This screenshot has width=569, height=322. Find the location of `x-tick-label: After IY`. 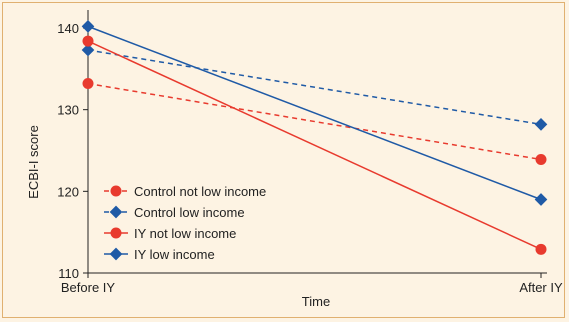

x-tick-label: After IY is located at coordinates (541, 287).